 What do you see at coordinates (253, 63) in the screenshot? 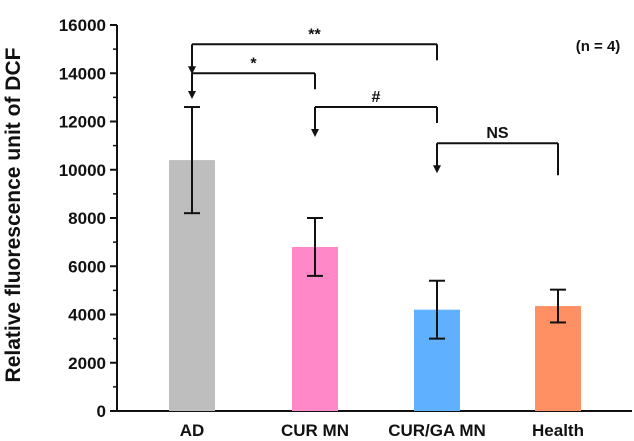
I see `significance-label: *` at bounding box center [253, 63].